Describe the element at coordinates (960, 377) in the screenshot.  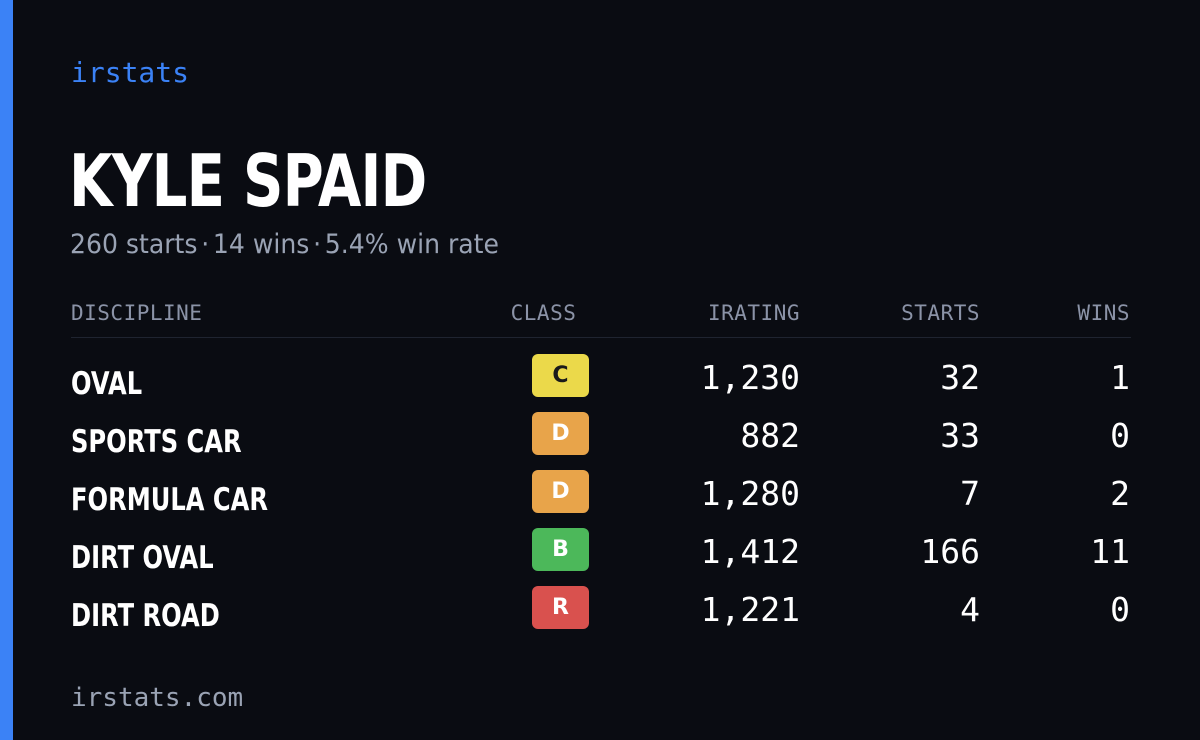
I see `starts-value: 32` at that location.